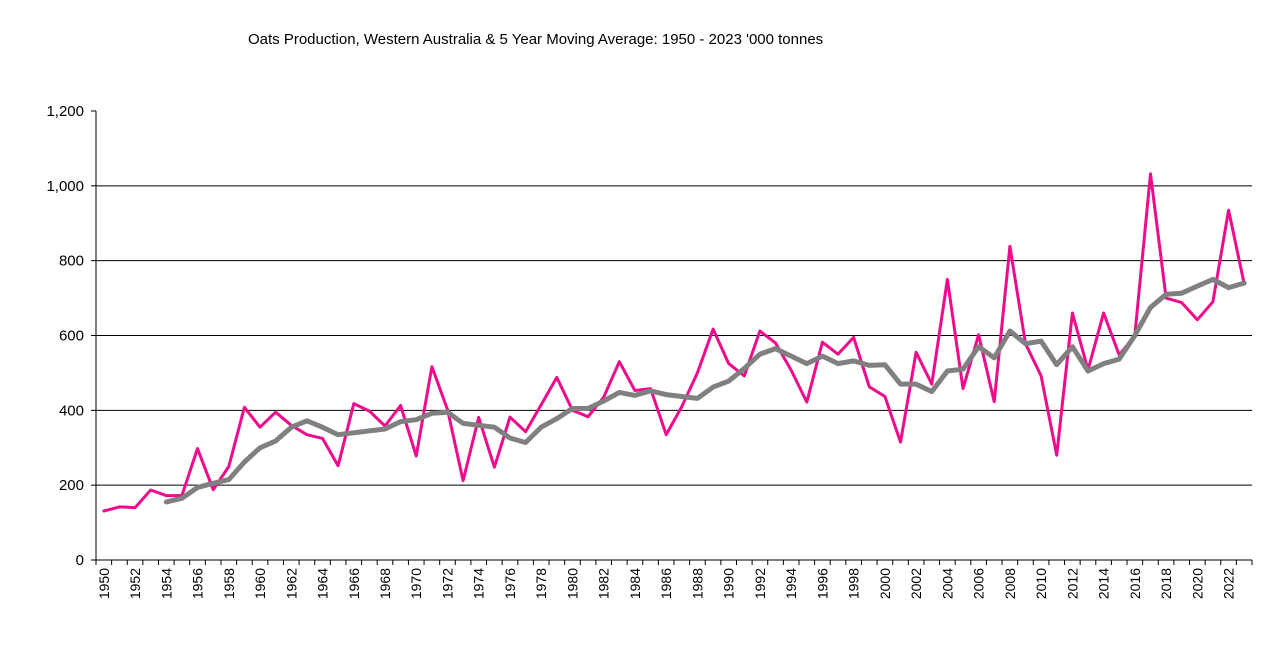  What do you see at coordinates (1197, 583) in the screenshot?
I see `x-tick-label: 2020` at bounding box center [1197, 583].